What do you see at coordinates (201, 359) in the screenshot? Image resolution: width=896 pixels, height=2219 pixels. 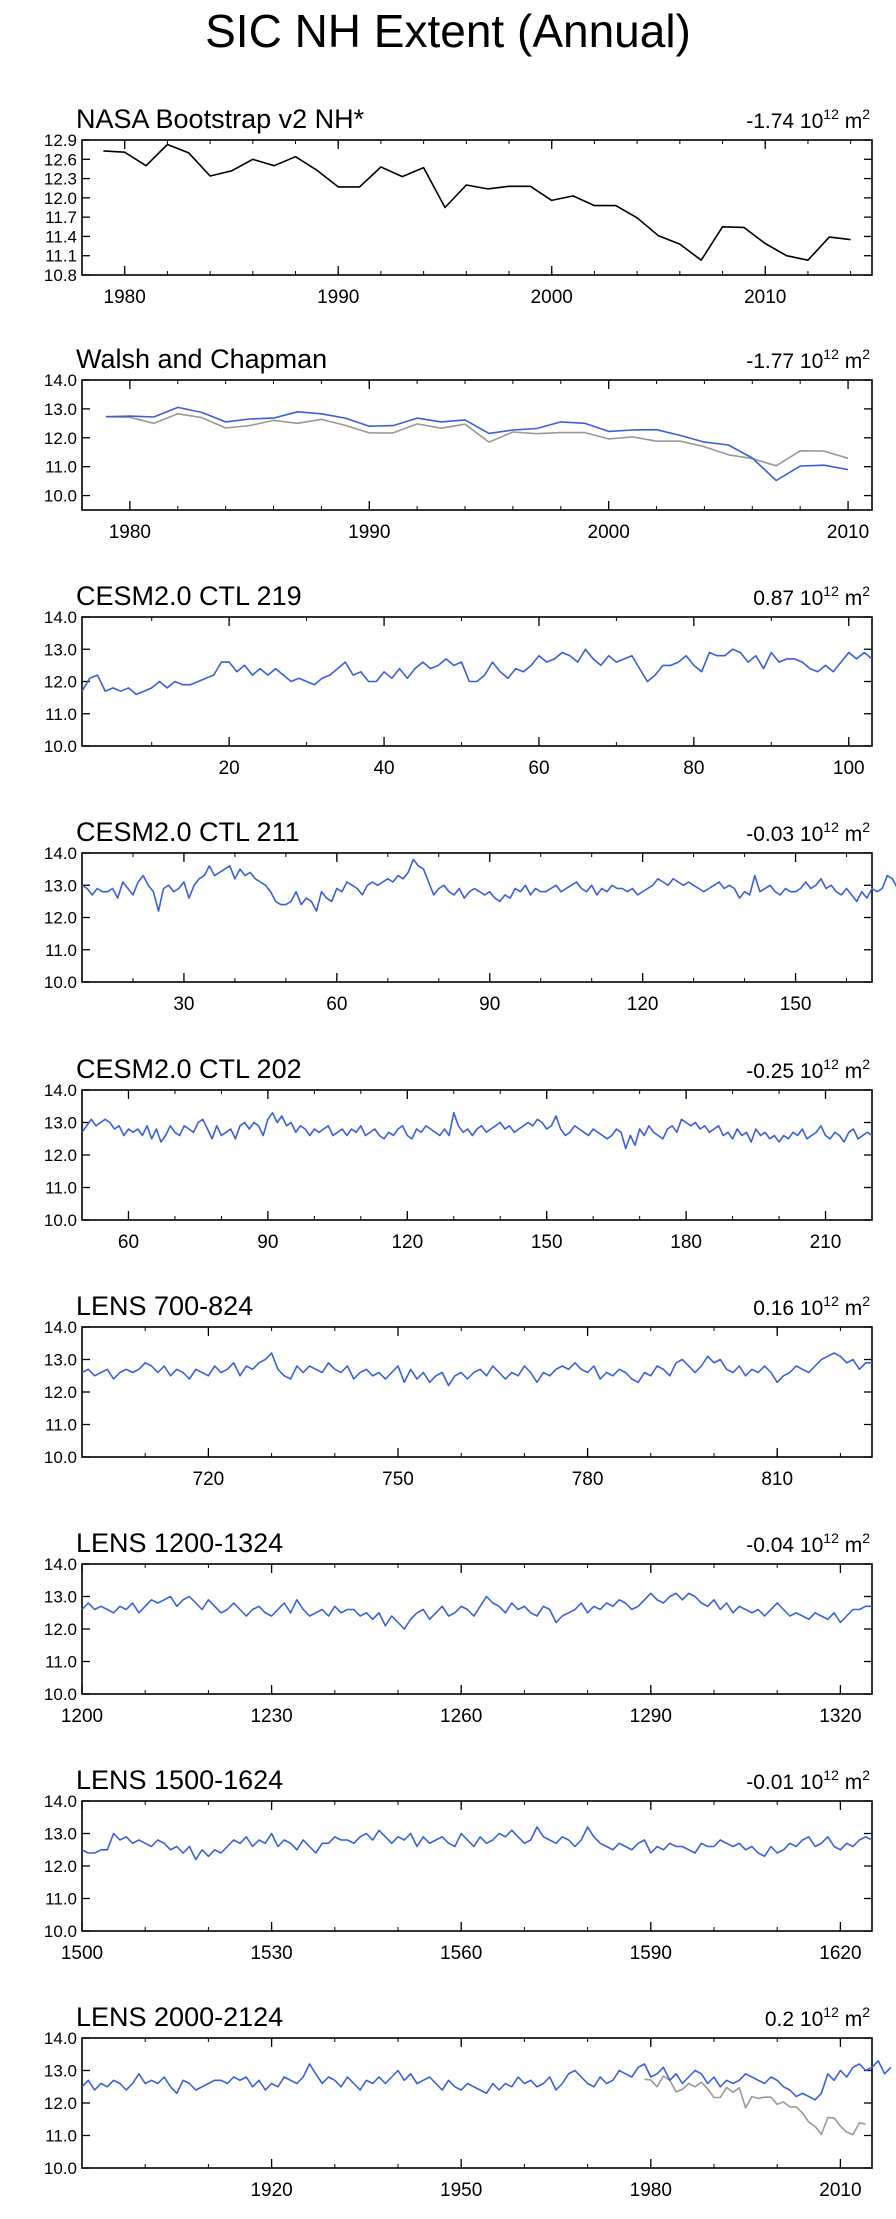 I see `panel-title: Walsh and Chapman` at bounding box center [201, 359].